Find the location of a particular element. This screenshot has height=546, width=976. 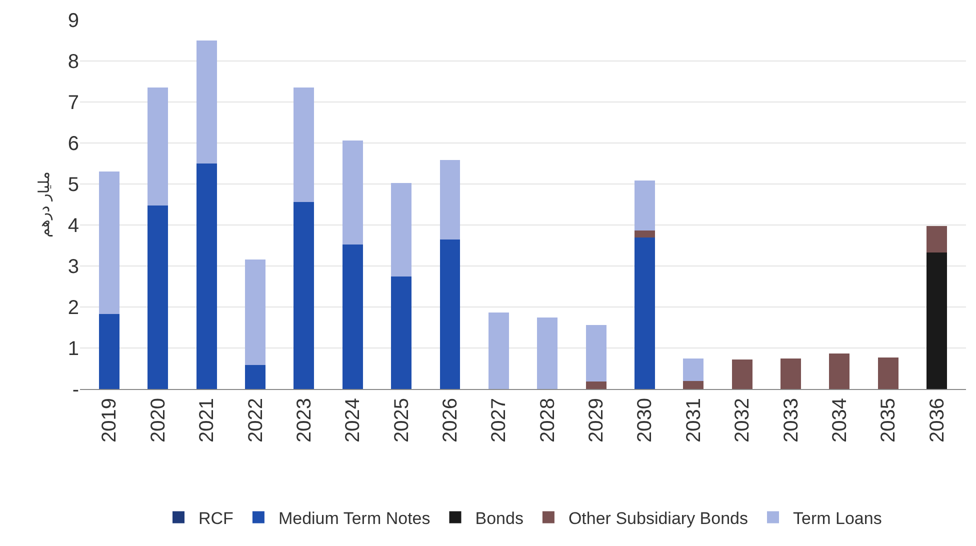

legend-label: Medium Term Notes is located at coordinates (354, 518).